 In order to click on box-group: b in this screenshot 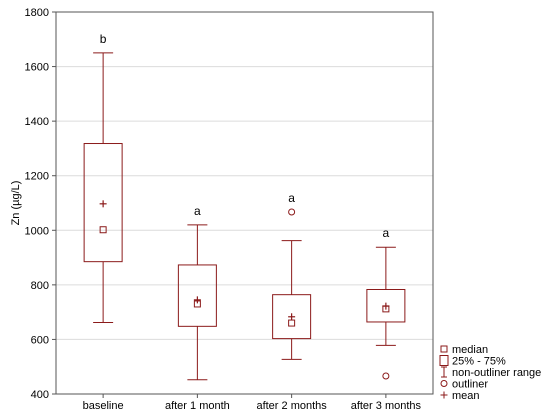, I will do `click(103, 178)`.